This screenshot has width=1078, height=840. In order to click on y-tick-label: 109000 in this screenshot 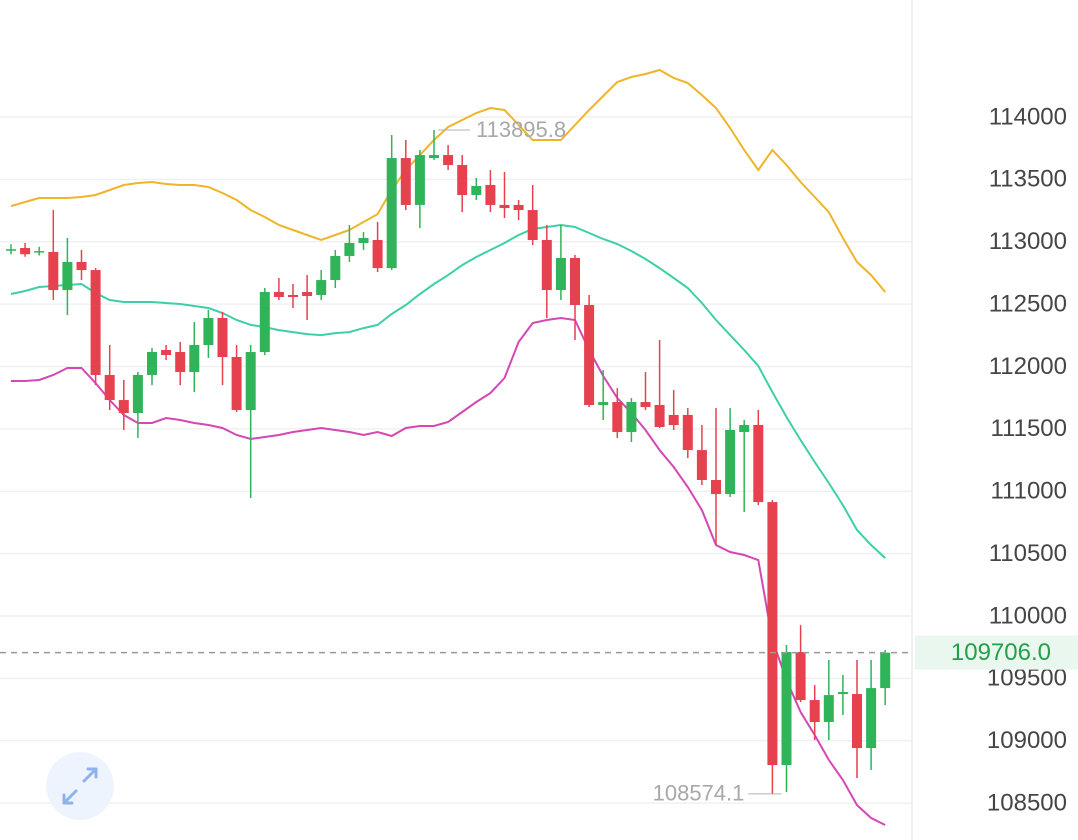, I will do `click(1027, 740)`.